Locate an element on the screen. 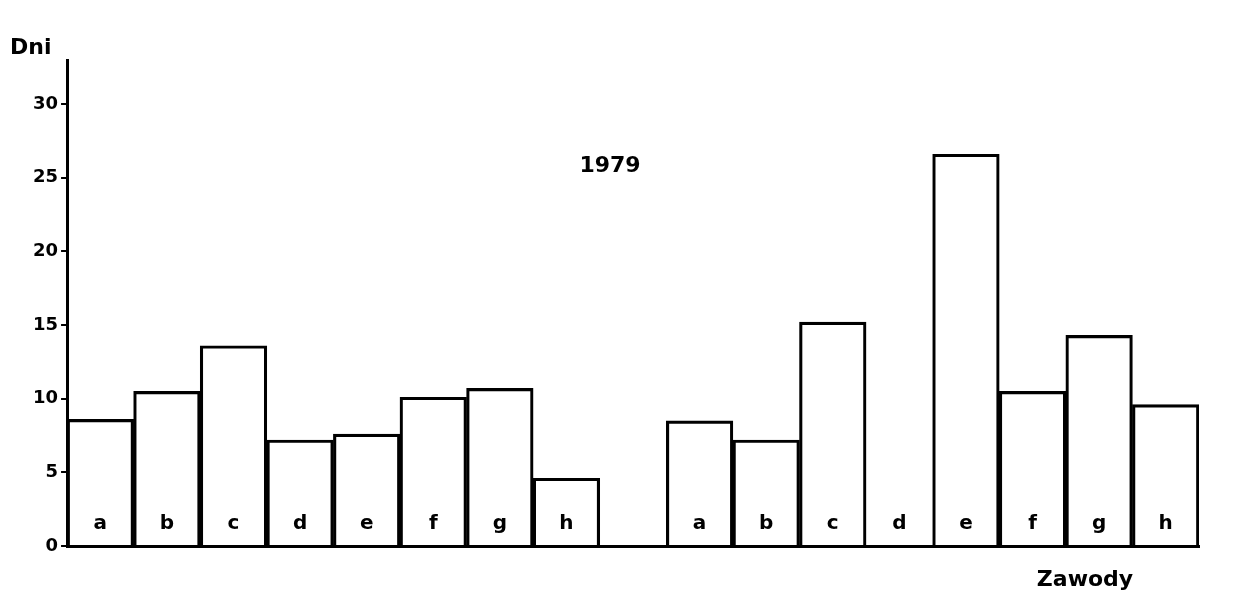  y-tick-label: 0 is located at coordinates (52, 544).